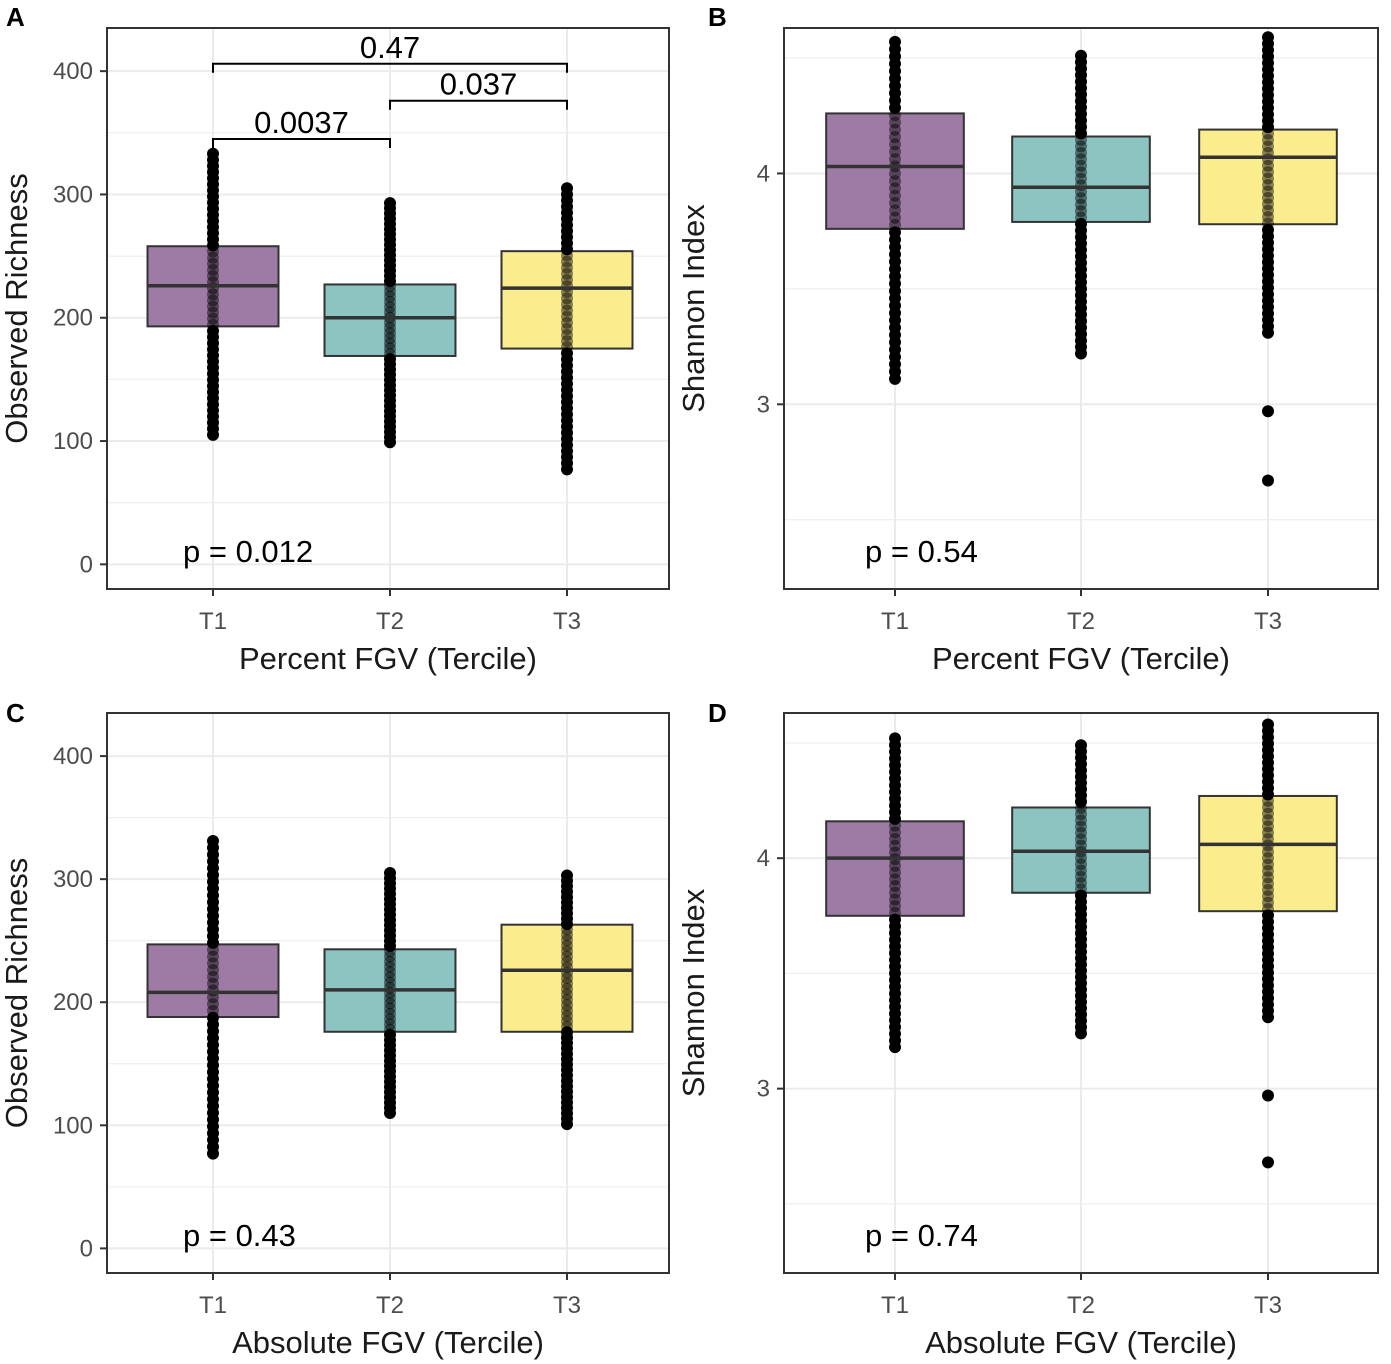  Describe the element at coordinates (86, 564) in the screenshot. I see `y-tick-label: 0` at that location.